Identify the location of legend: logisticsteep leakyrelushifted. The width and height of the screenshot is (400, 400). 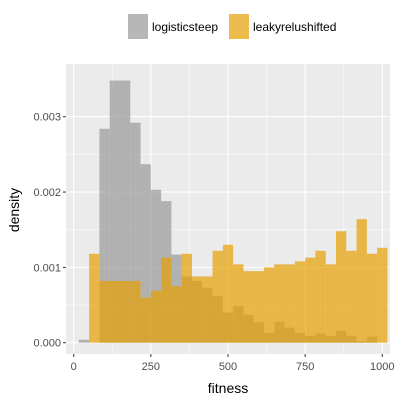
(232, 26).